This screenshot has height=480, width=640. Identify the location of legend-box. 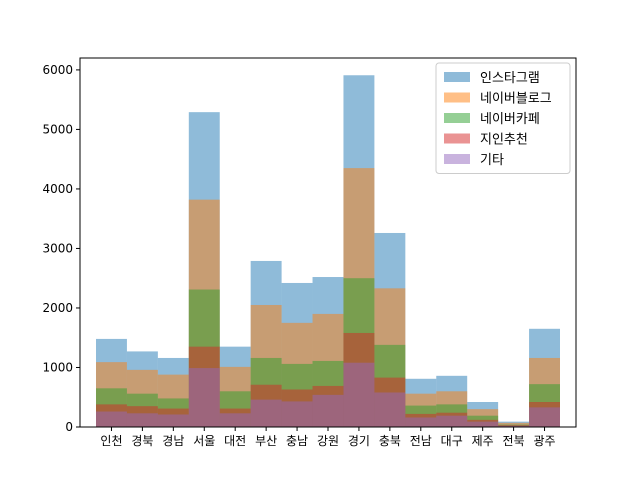
(503, 118).